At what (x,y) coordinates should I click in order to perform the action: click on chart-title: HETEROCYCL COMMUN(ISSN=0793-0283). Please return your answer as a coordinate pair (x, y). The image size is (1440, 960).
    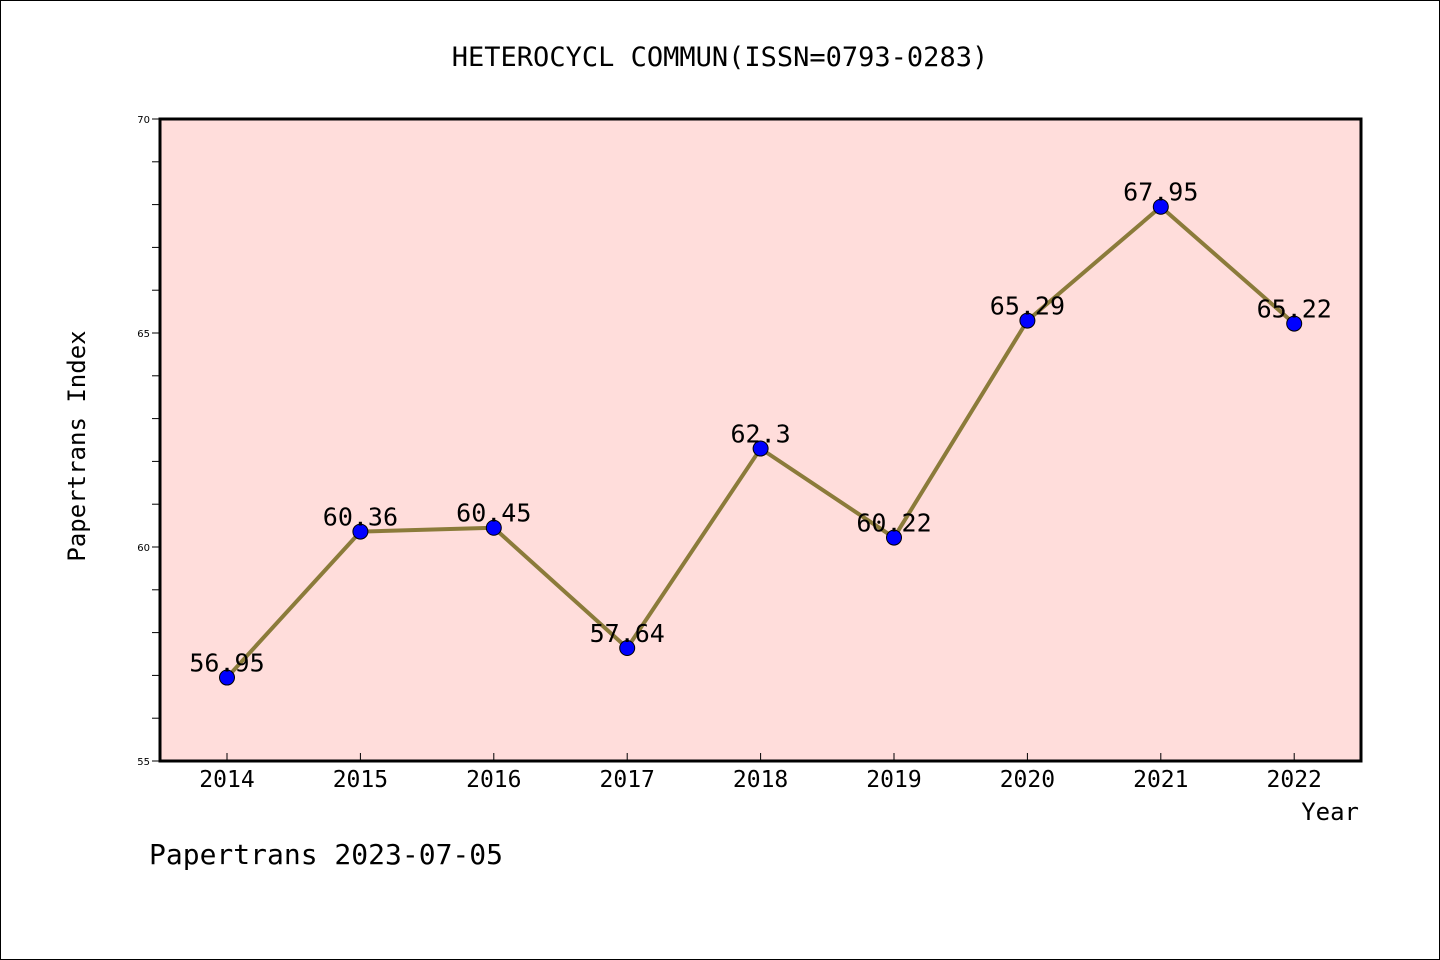
    Looking at the image, I should click on (720, 57).